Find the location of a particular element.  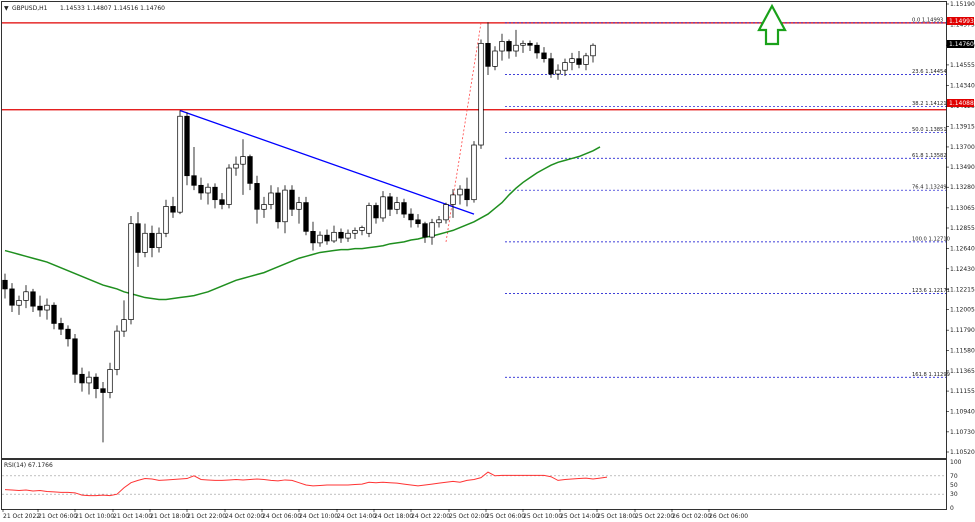

rsi-tick-label: 0 is located at coordinates (952, 508).